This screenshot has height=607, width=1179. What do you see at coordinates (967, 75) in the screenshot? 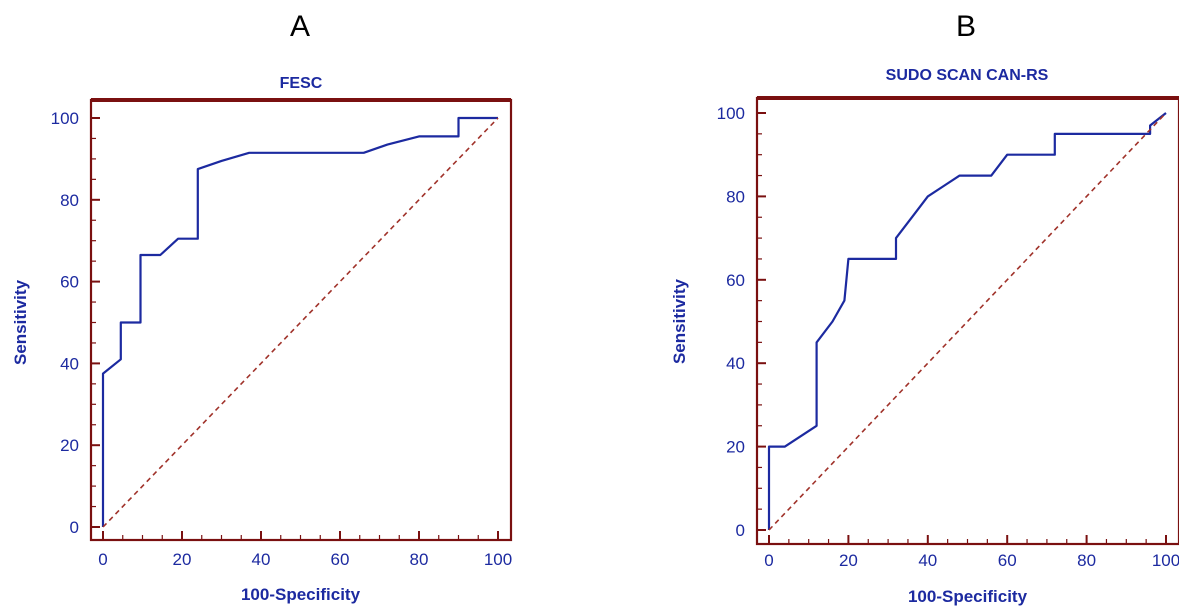
I see `chart-title: SUDO SCAN CAN-RS` at bounding box center [967, 75].